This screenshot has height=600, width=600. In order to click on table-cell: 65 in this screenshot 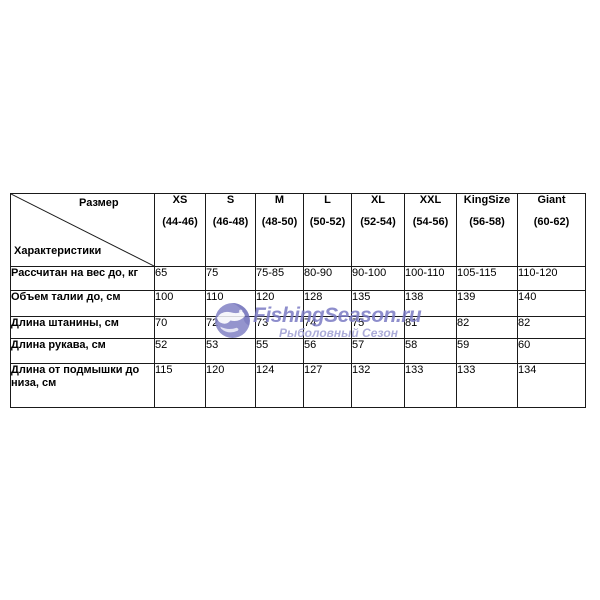, I will do `click(180, 278)`.